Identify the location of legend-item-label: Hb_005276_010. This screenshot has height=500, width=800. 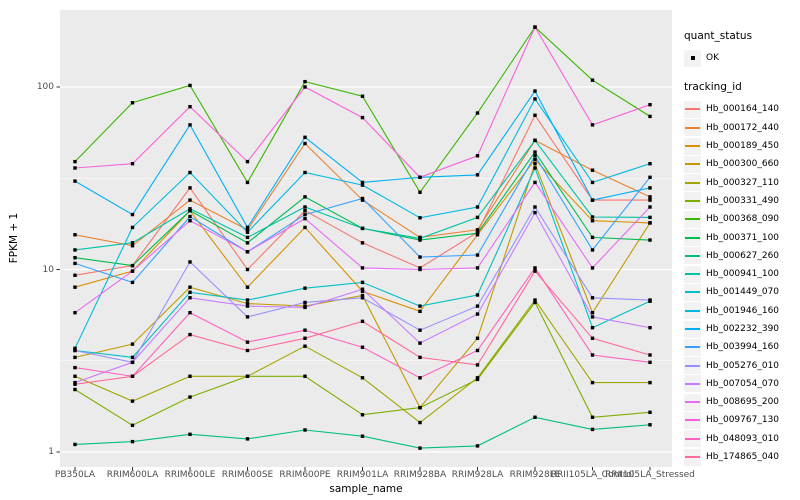
(743, 365).